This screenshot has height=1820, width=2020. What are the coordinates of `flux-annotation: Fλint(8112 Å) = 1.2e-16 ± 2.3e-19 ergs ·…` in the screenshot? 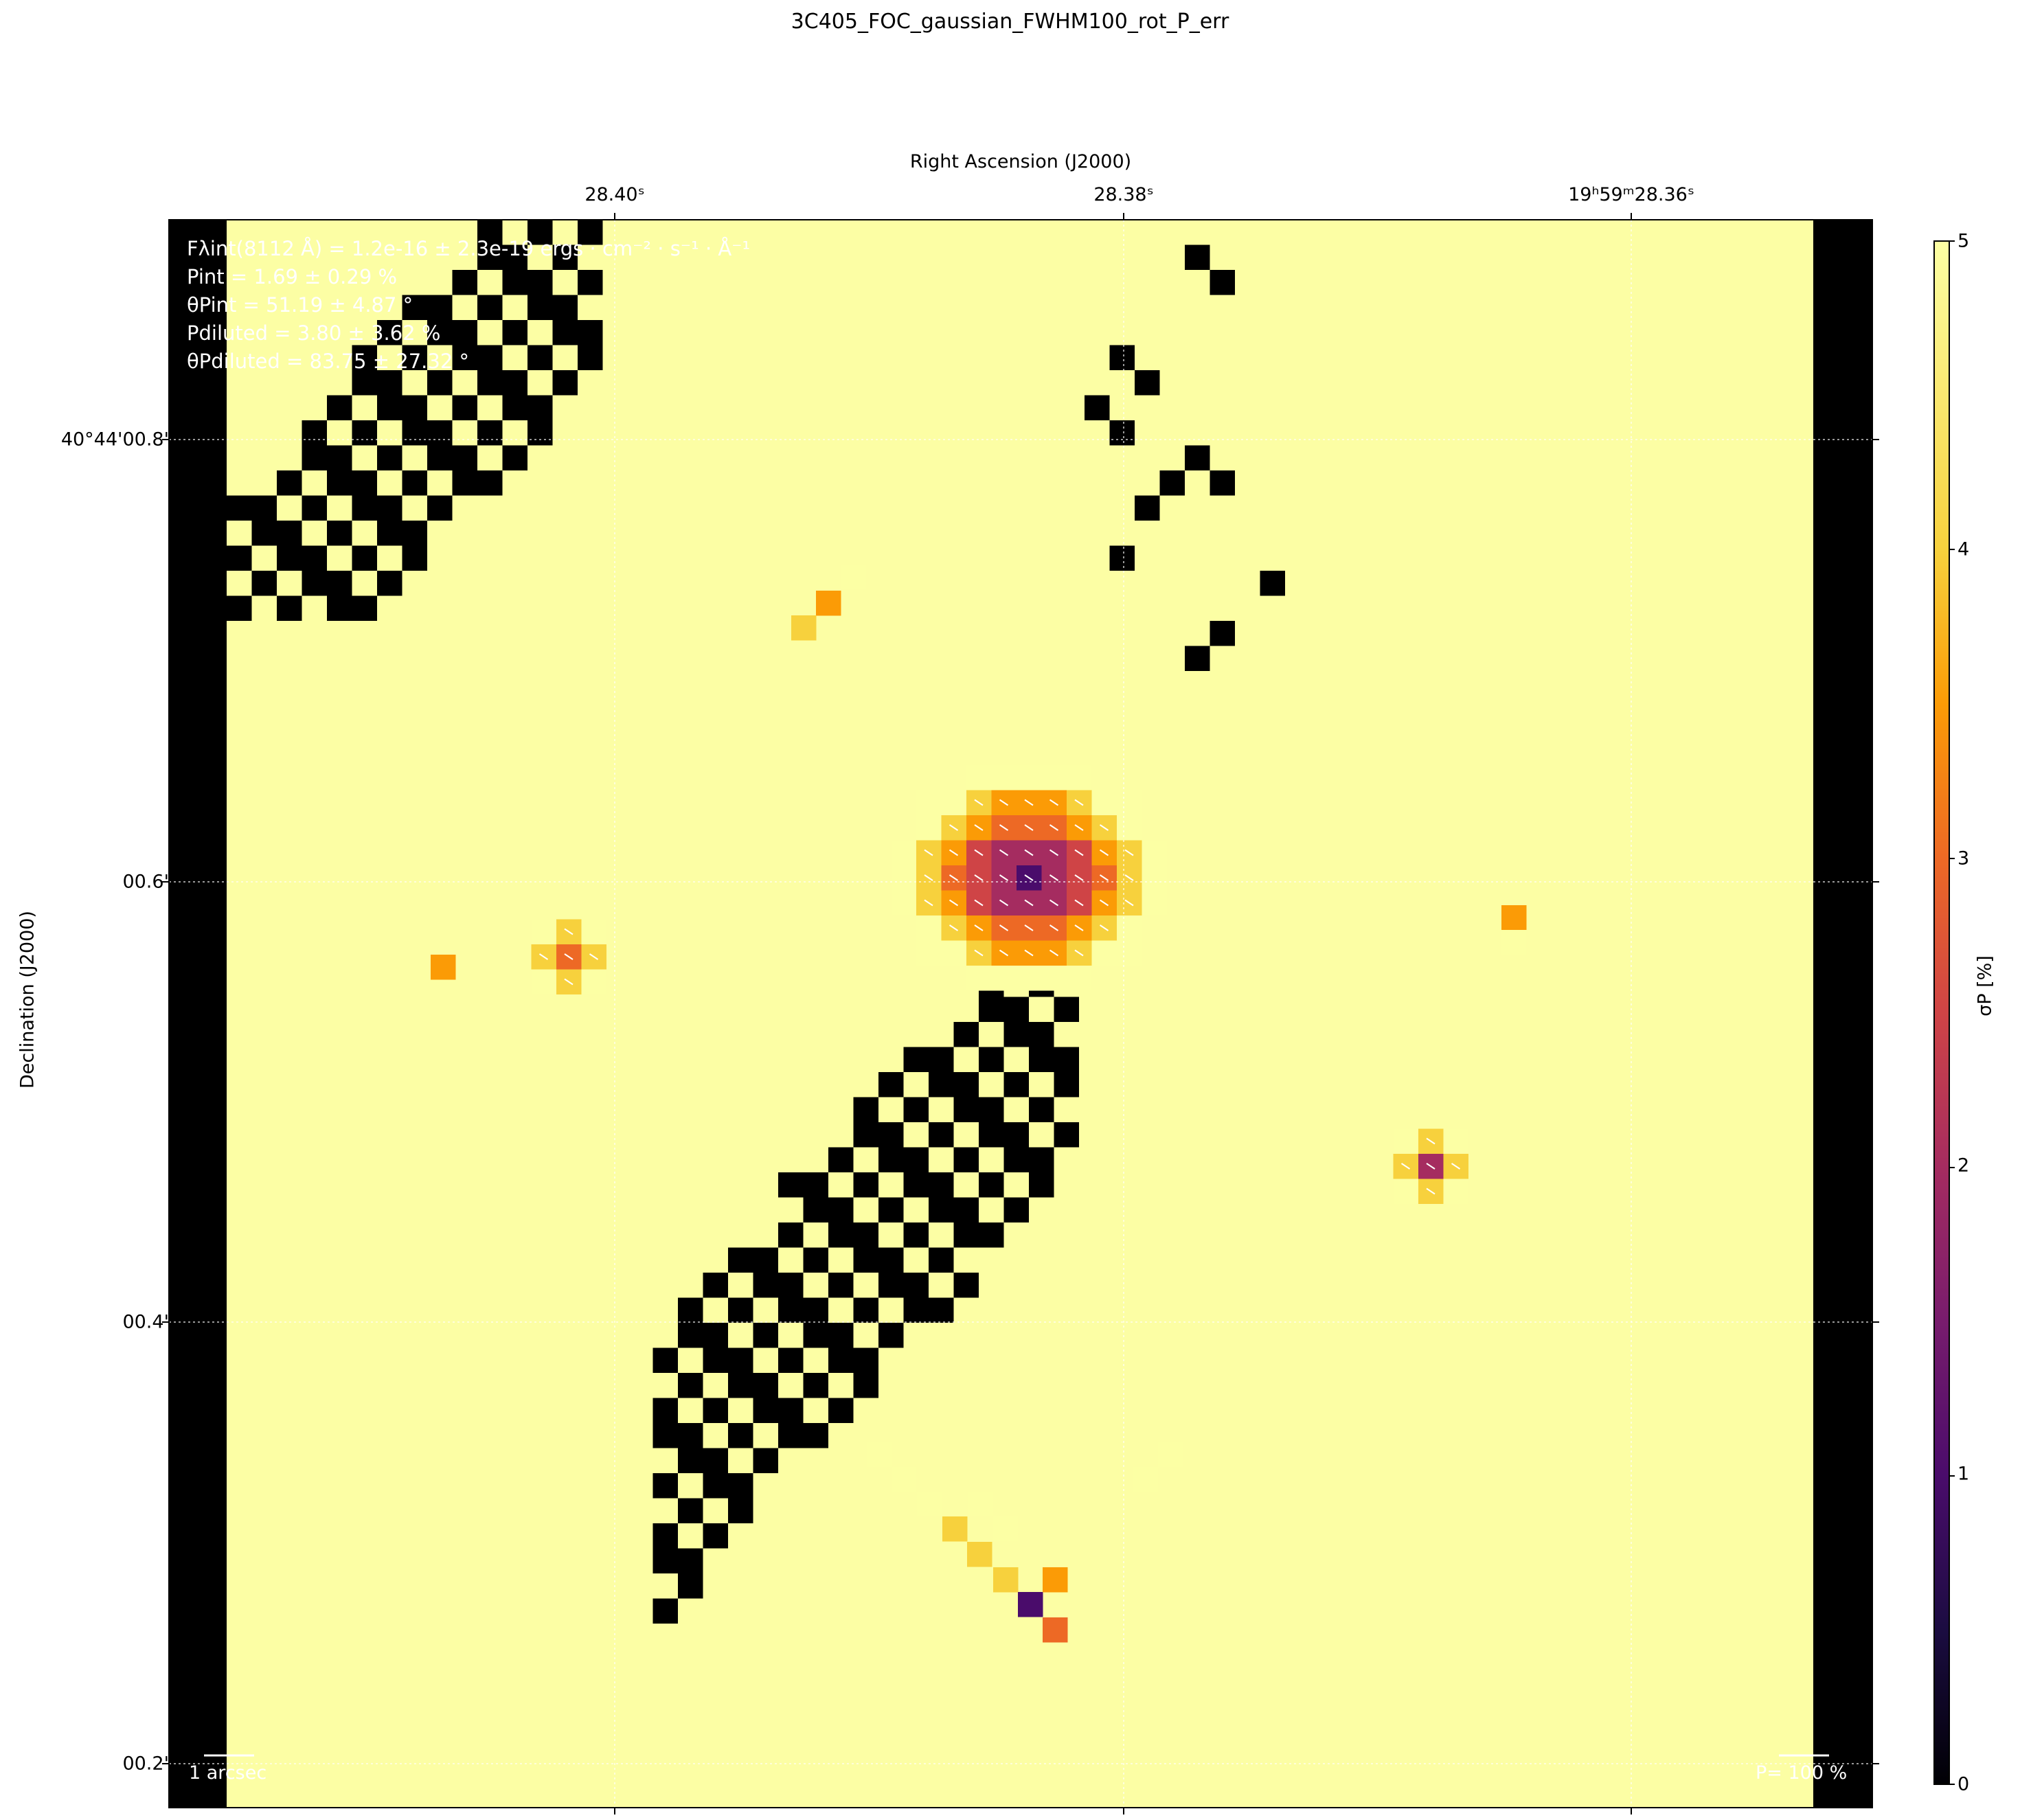 It's located at (469, 248).